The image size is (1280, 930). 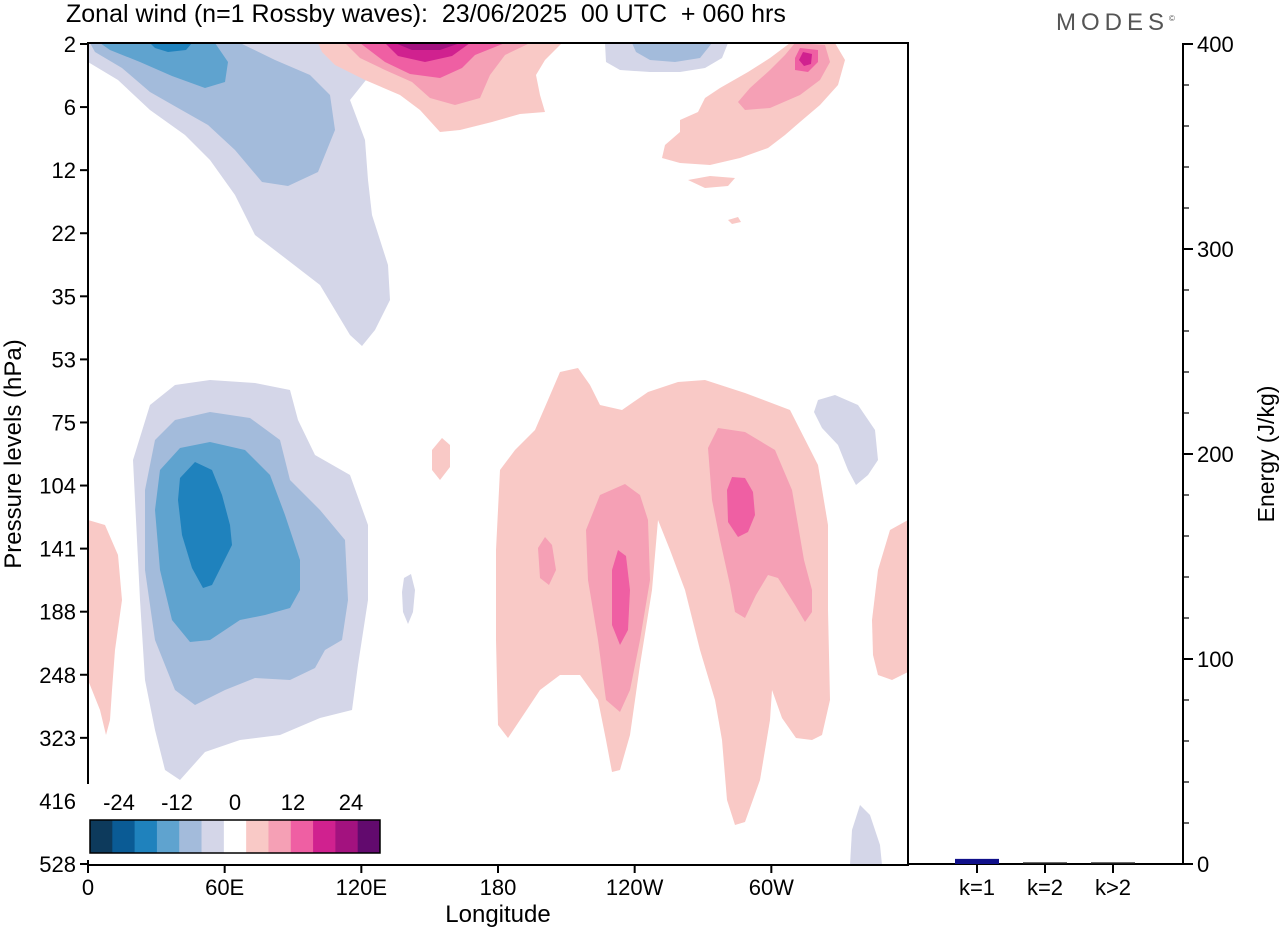 I want to click on energy-tick-label: 200, so click(x=1215, y=454).